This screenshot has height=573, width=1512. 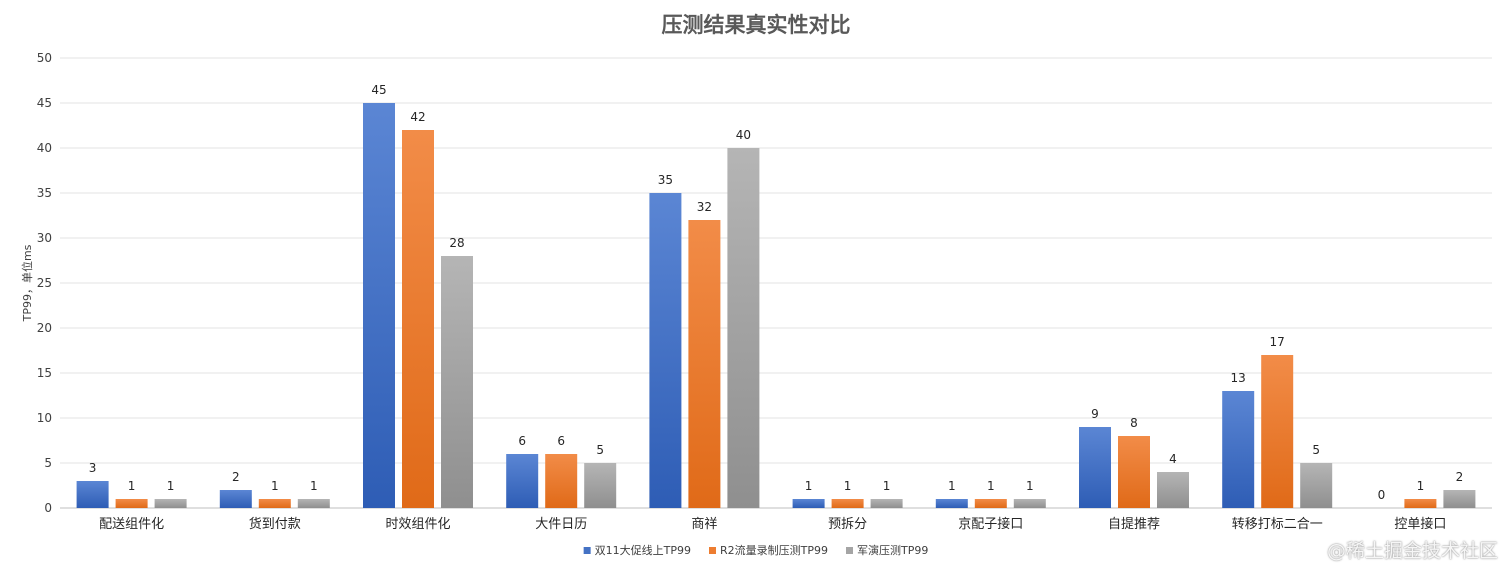 I want to click on data-label: 35, so click(x=665, y=180).